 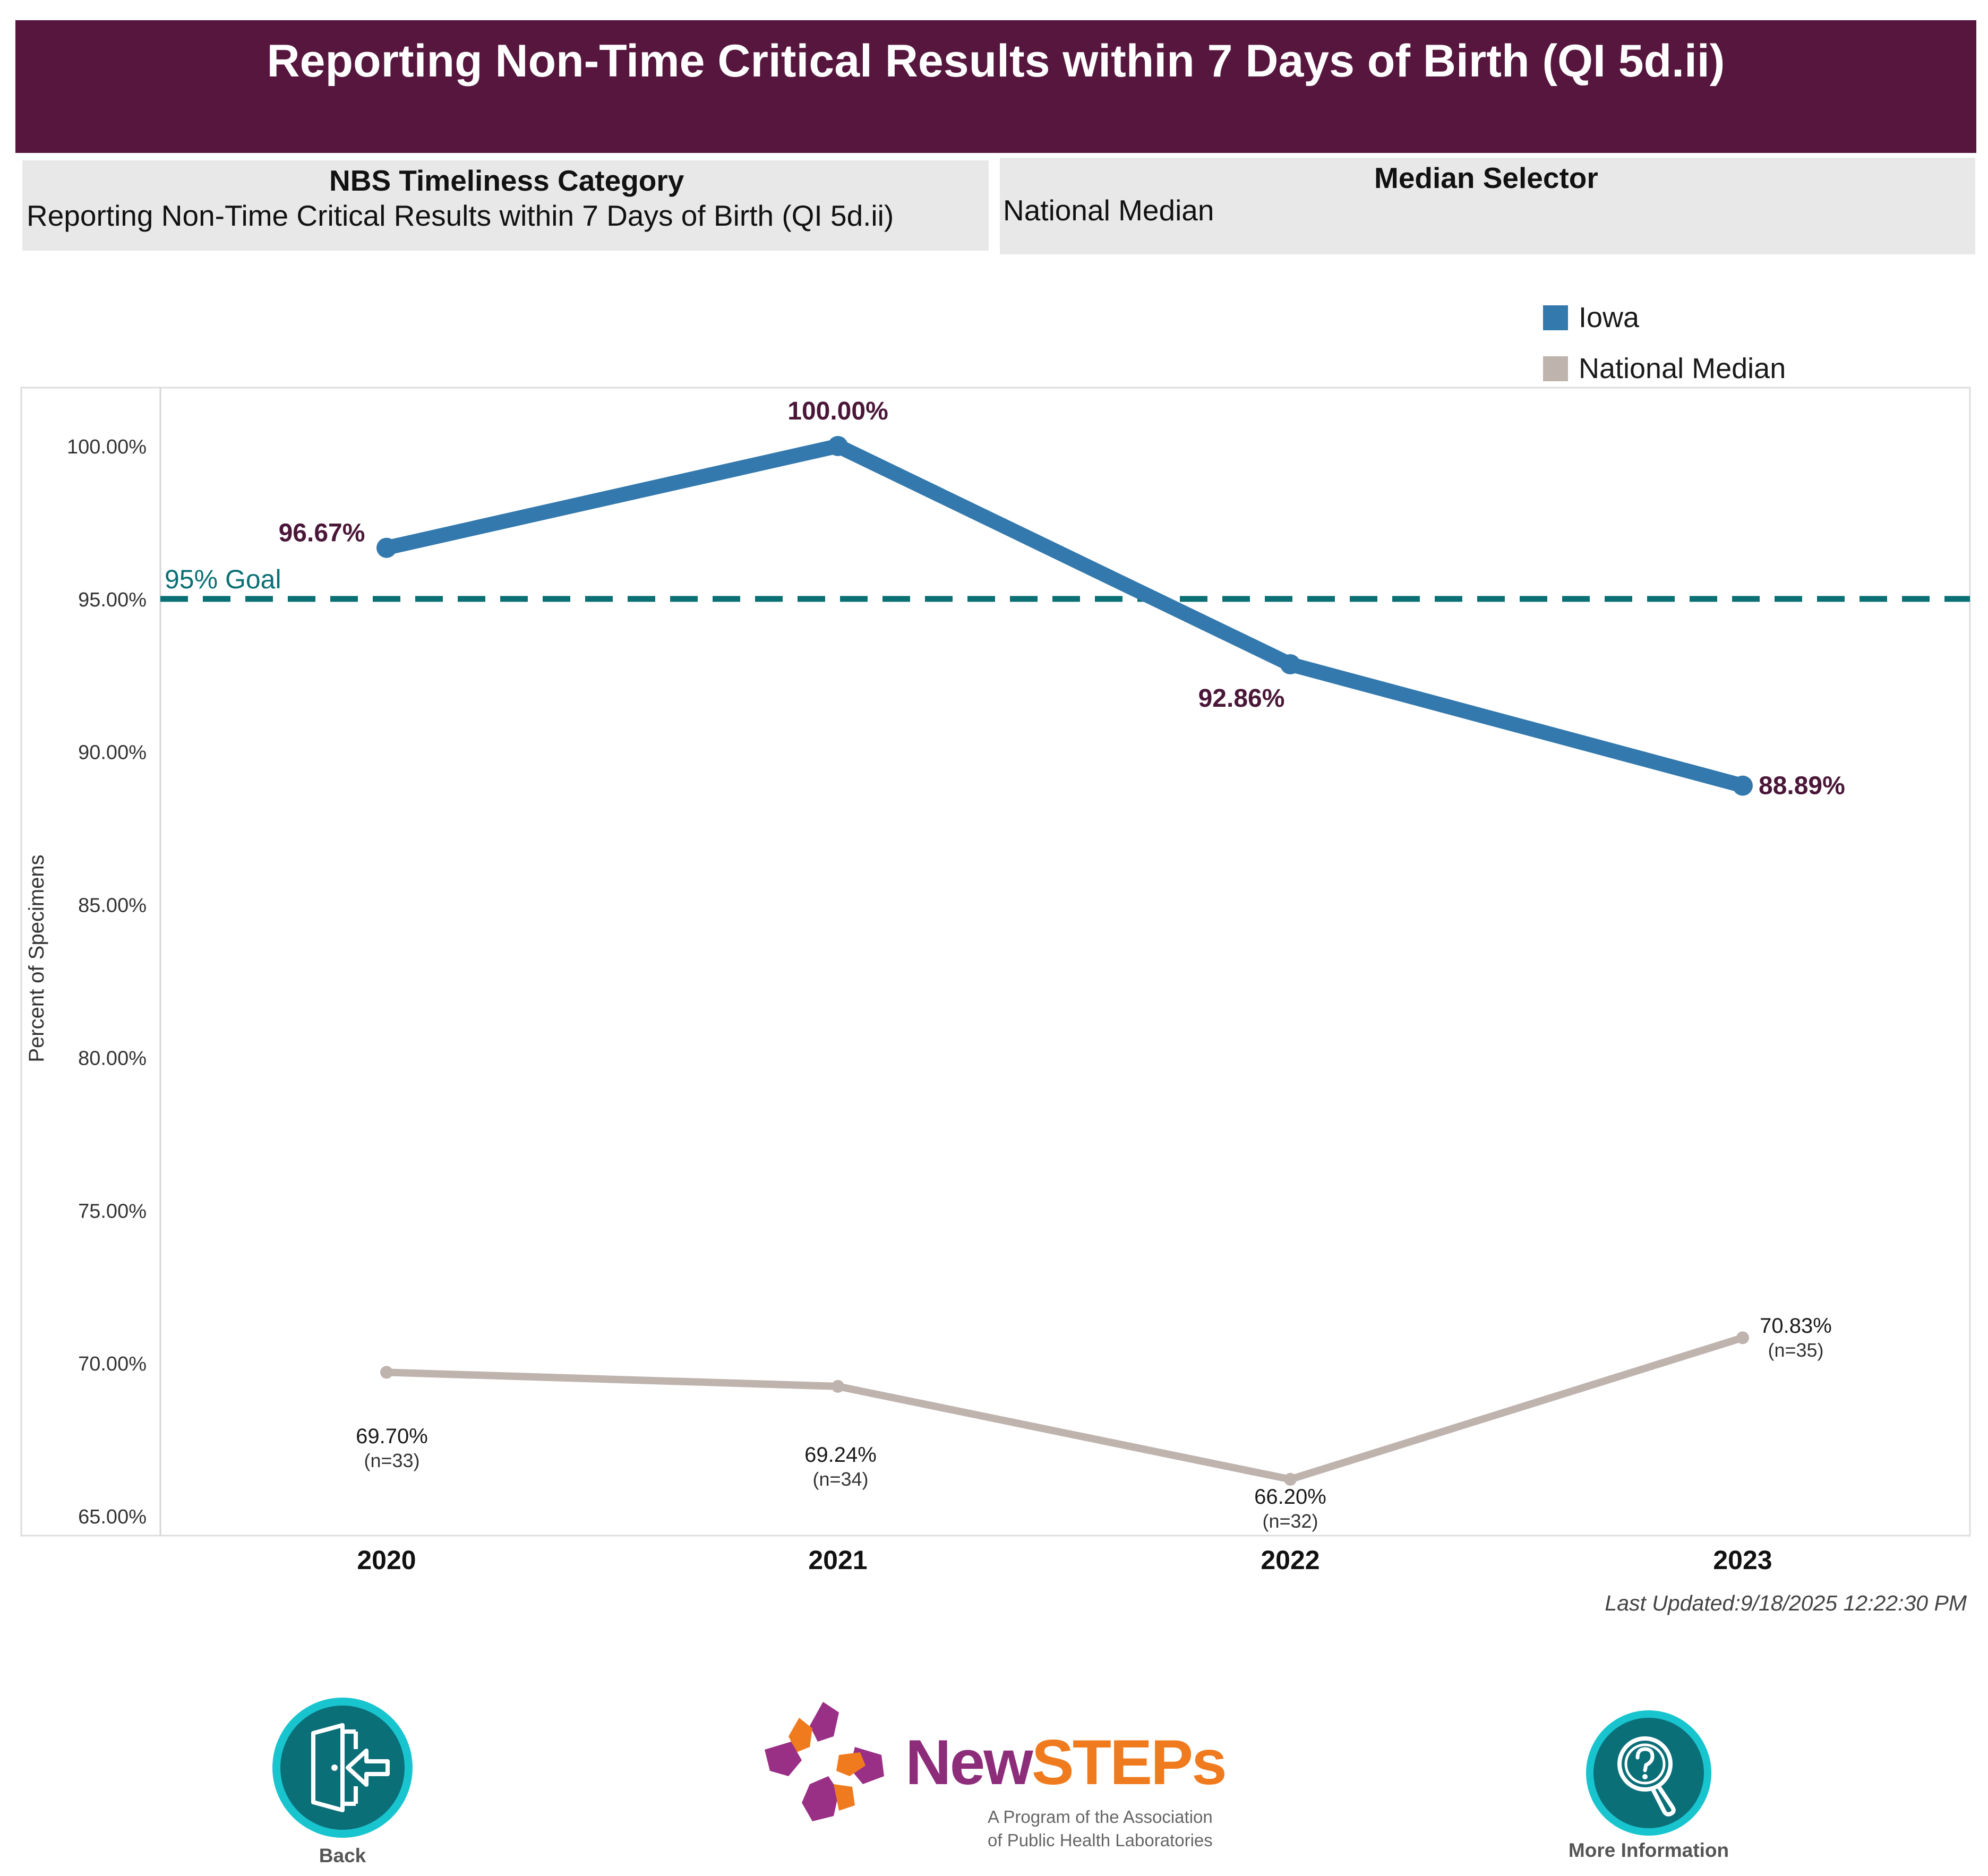 What do you see at coordinates (1609, 317) in the screenshot?
I see `legend-label-iowa: Iowa` at bounding box center [1609, 317].